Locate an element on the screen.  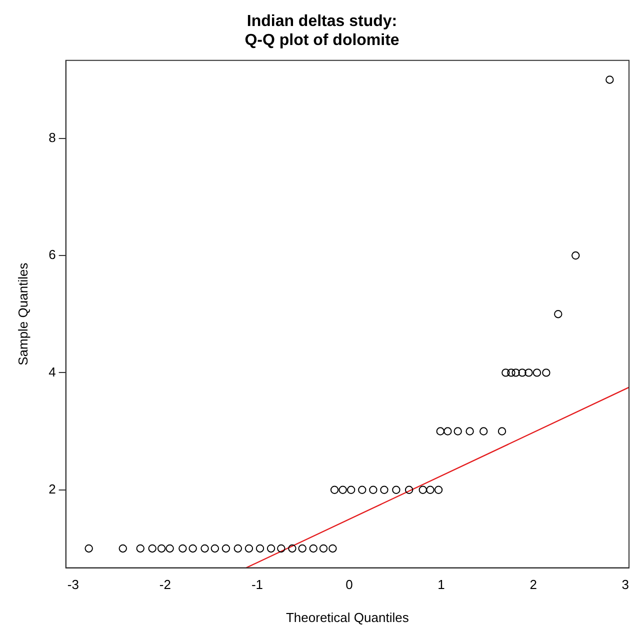
y-tick-label: 6 is located at coordinates (52, 254).